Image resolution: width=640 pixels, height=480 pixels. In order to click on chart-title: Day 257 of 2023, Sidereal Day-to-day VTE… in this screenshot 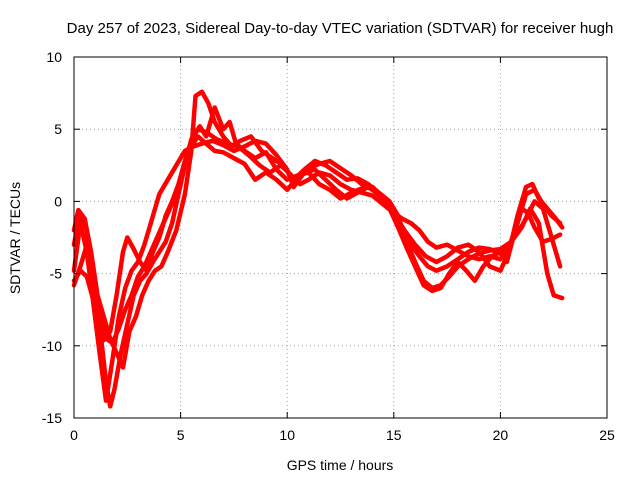, I will do `click(340, 28)`.